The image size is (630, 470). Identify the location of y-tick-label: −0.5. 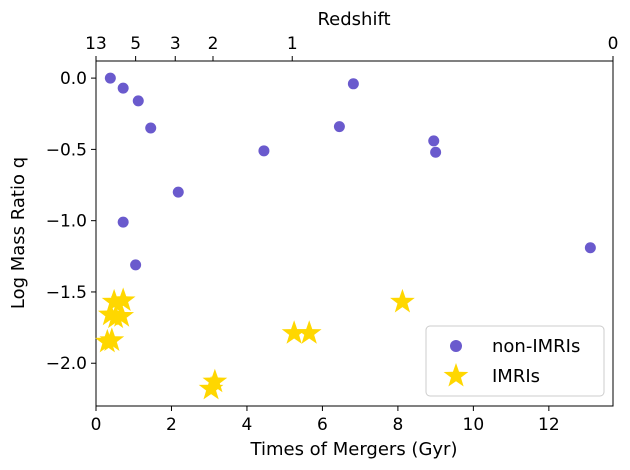
(66, 150).